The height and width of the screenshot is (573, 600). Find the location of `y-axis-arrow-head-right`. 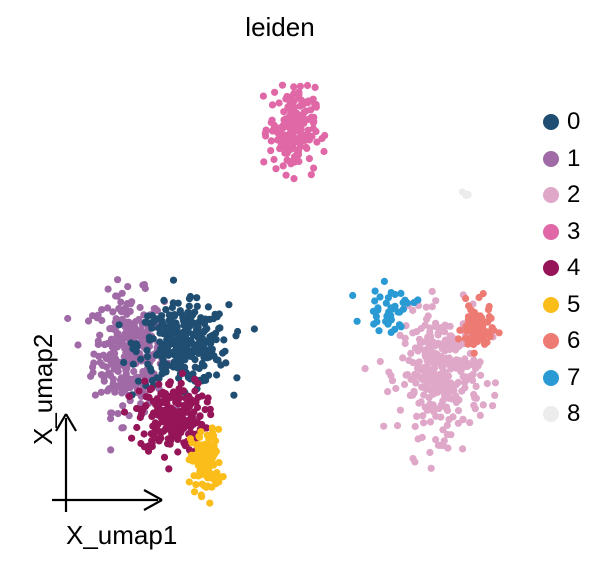

y-axis-arrow-head-right is located at coordinates (71, 422).